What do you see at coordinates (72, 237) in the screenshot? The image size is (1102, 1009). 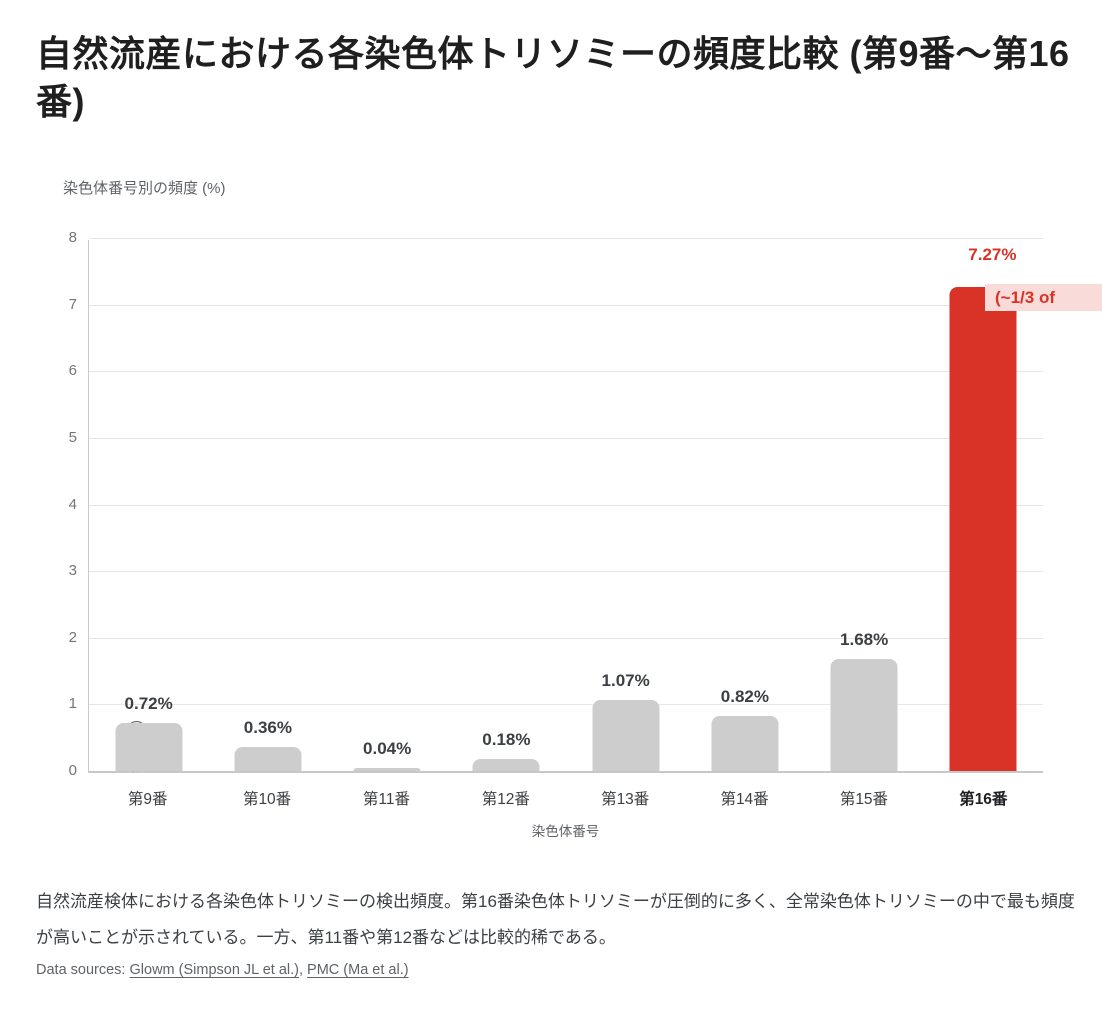 I see `y-tick-label-8: 8` at bounding box center [72, 237].